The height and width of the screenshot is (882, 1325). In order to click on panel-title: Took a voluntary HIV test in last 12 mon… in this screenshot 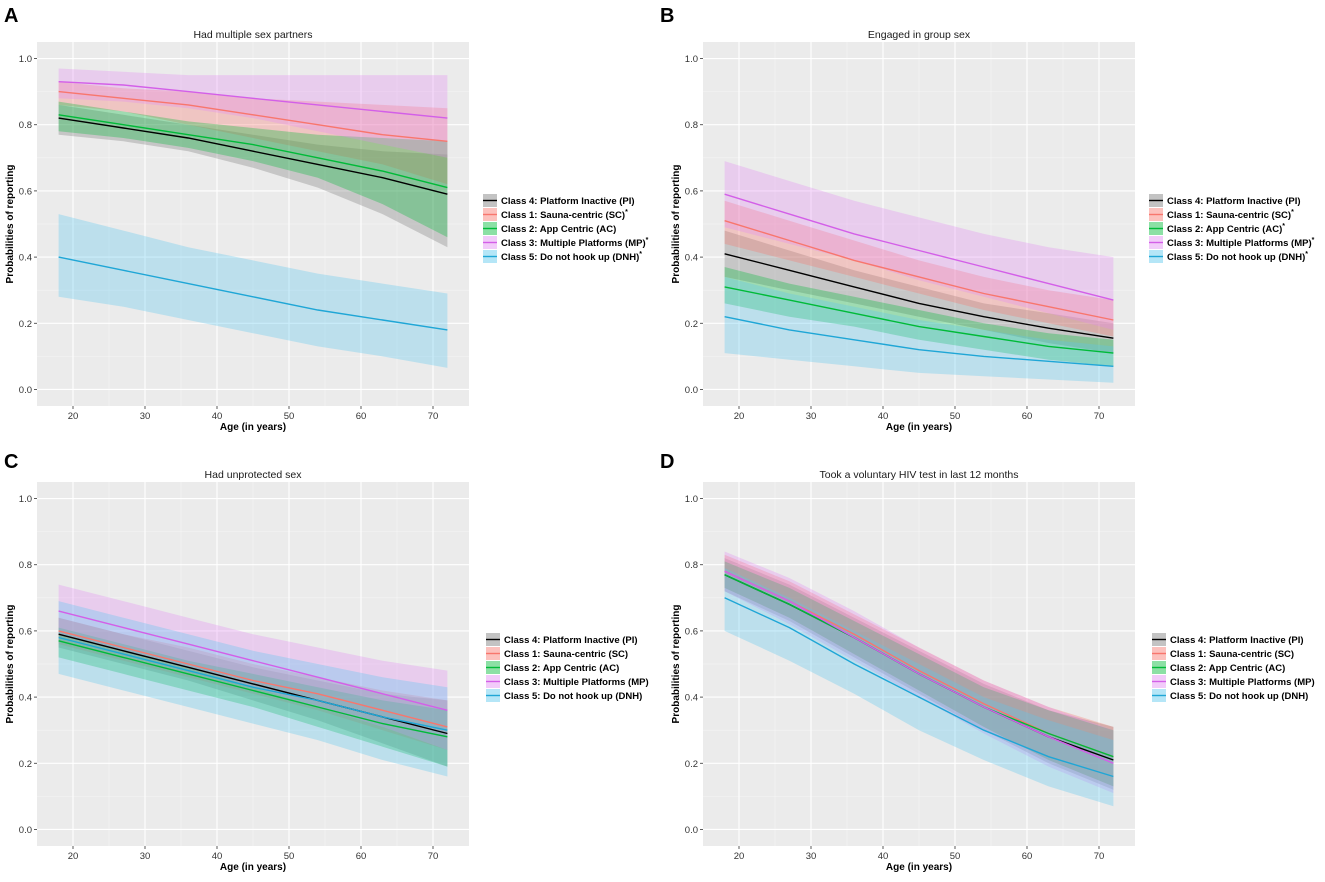, I will do `click(918, 475)`.